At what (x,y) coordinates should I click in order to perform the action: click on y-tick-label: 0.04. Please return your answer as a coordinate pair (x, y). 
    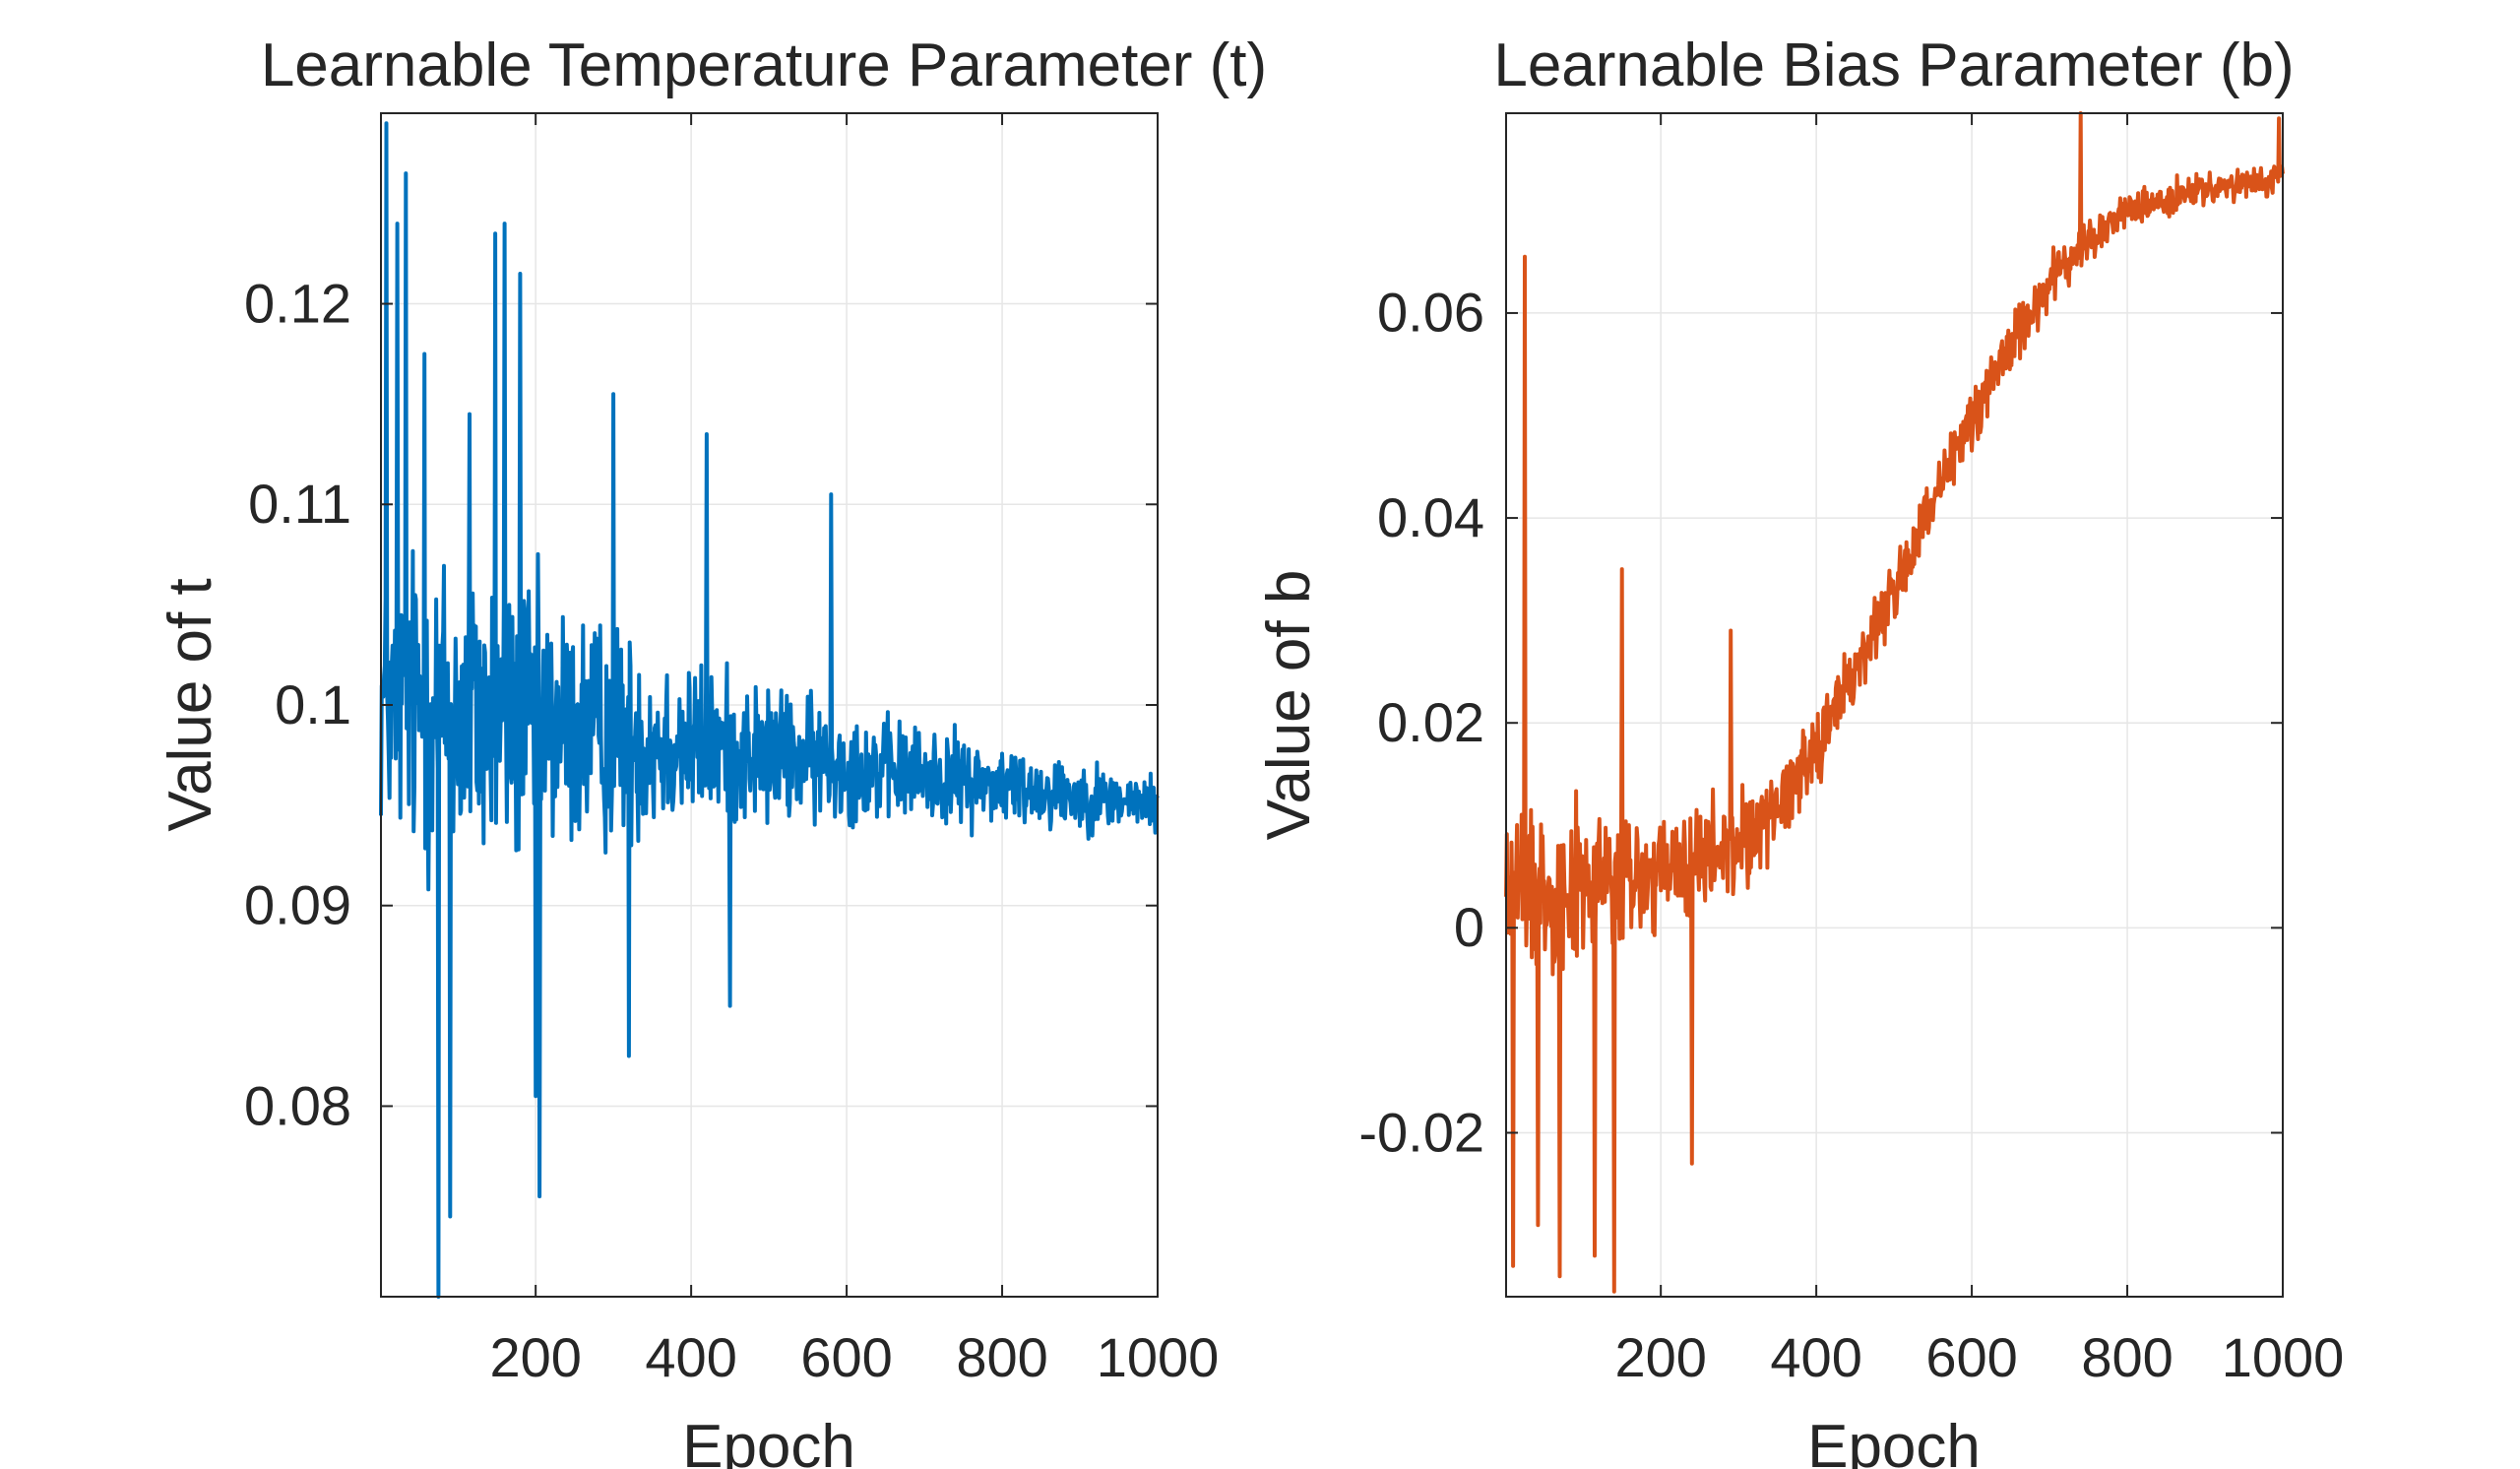
    Looking at the image, I should click on (1430, 517).